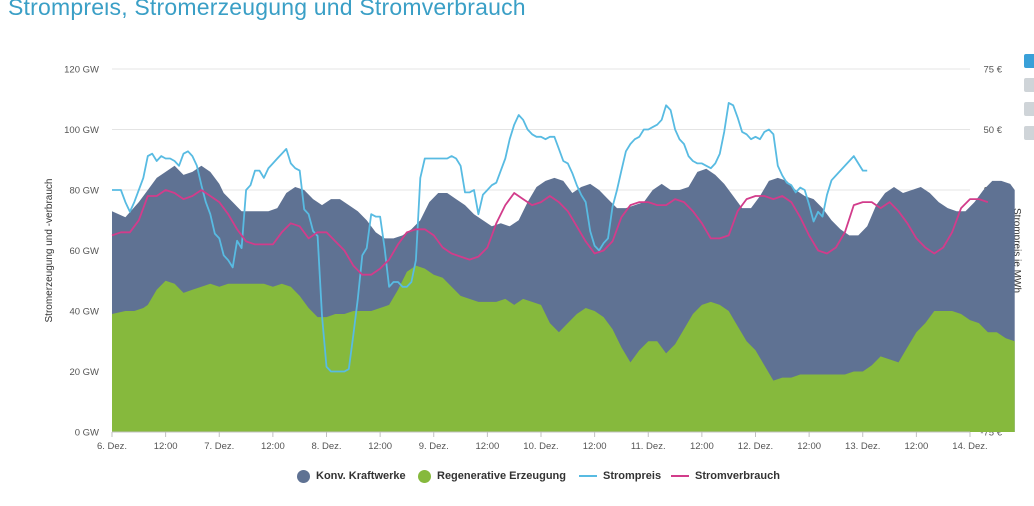 The width and height of the screenshot is (1034, 506). Describe the element at coordinates (434, 446) in the screenshot. I see `x-tick-label: 9. Dez.` at that location.